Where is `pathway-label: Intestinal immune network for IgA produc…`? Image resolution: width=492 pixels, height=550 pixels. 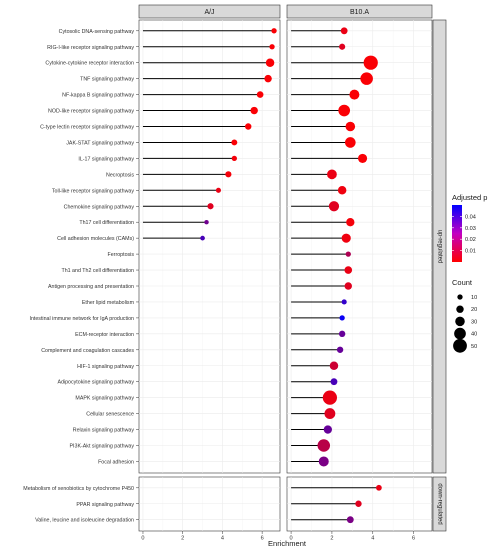 pathway-label: Intestinal immune network for IgA produc… is located at coordinates (81, 319).